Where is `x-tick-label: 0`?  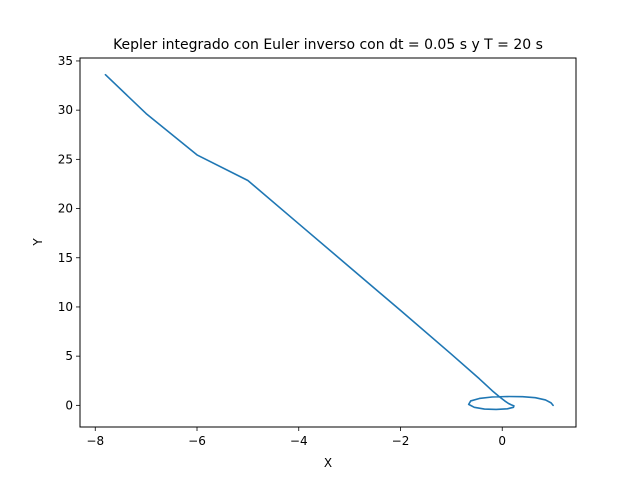 x-tick-label: 0 is located at coordinates (502, 441).